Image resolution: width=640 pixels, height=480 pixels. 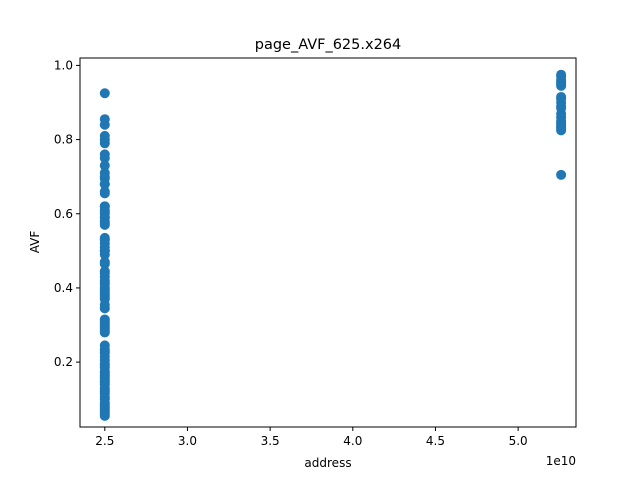 I want to click on x-tick-label: 4.5, so click(x=435, y=441).